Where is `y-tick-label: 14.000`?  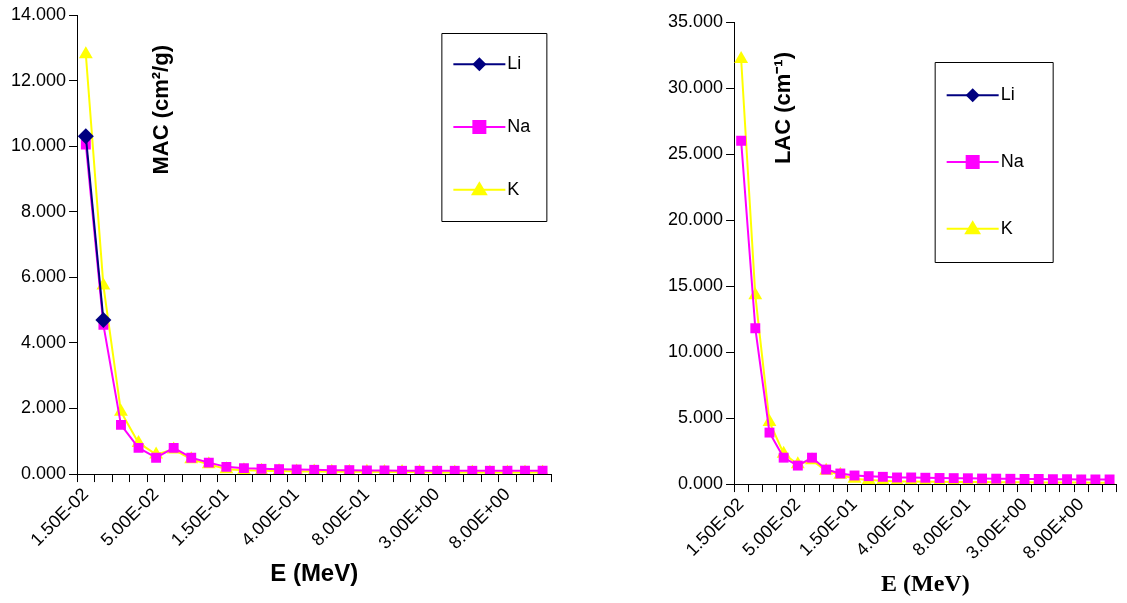 y-tick-label: 14.000 is located at coordinates (38, 13).